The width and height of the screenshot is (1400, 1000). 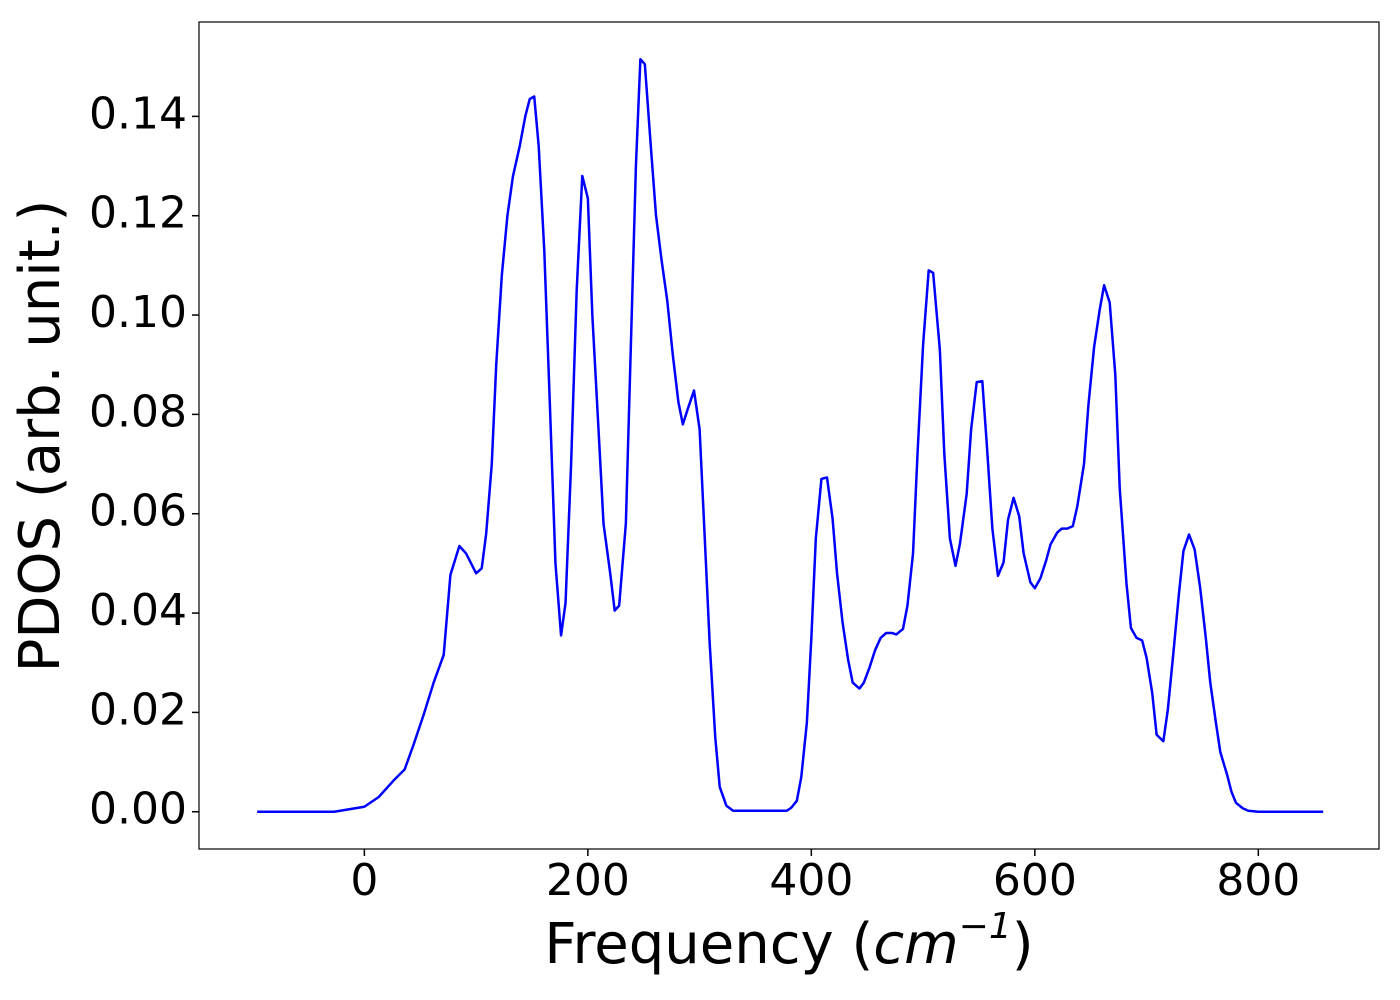 What do you see at coordinates (1035, 880) in the screenshot?
I see `x-tick-label: 600` at bounding box center [1035, 880].